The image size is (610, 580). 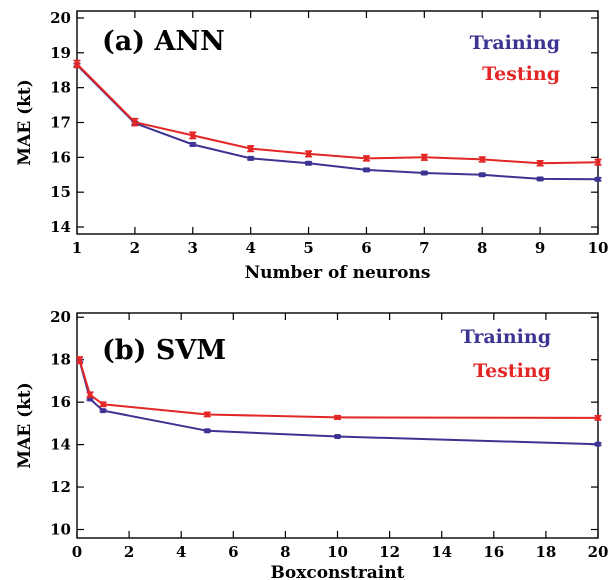 What do you see at coordinates (164, 350) in the screenshot?
I see `panel-title: (b) SVM` at bounding box center [164, 350].